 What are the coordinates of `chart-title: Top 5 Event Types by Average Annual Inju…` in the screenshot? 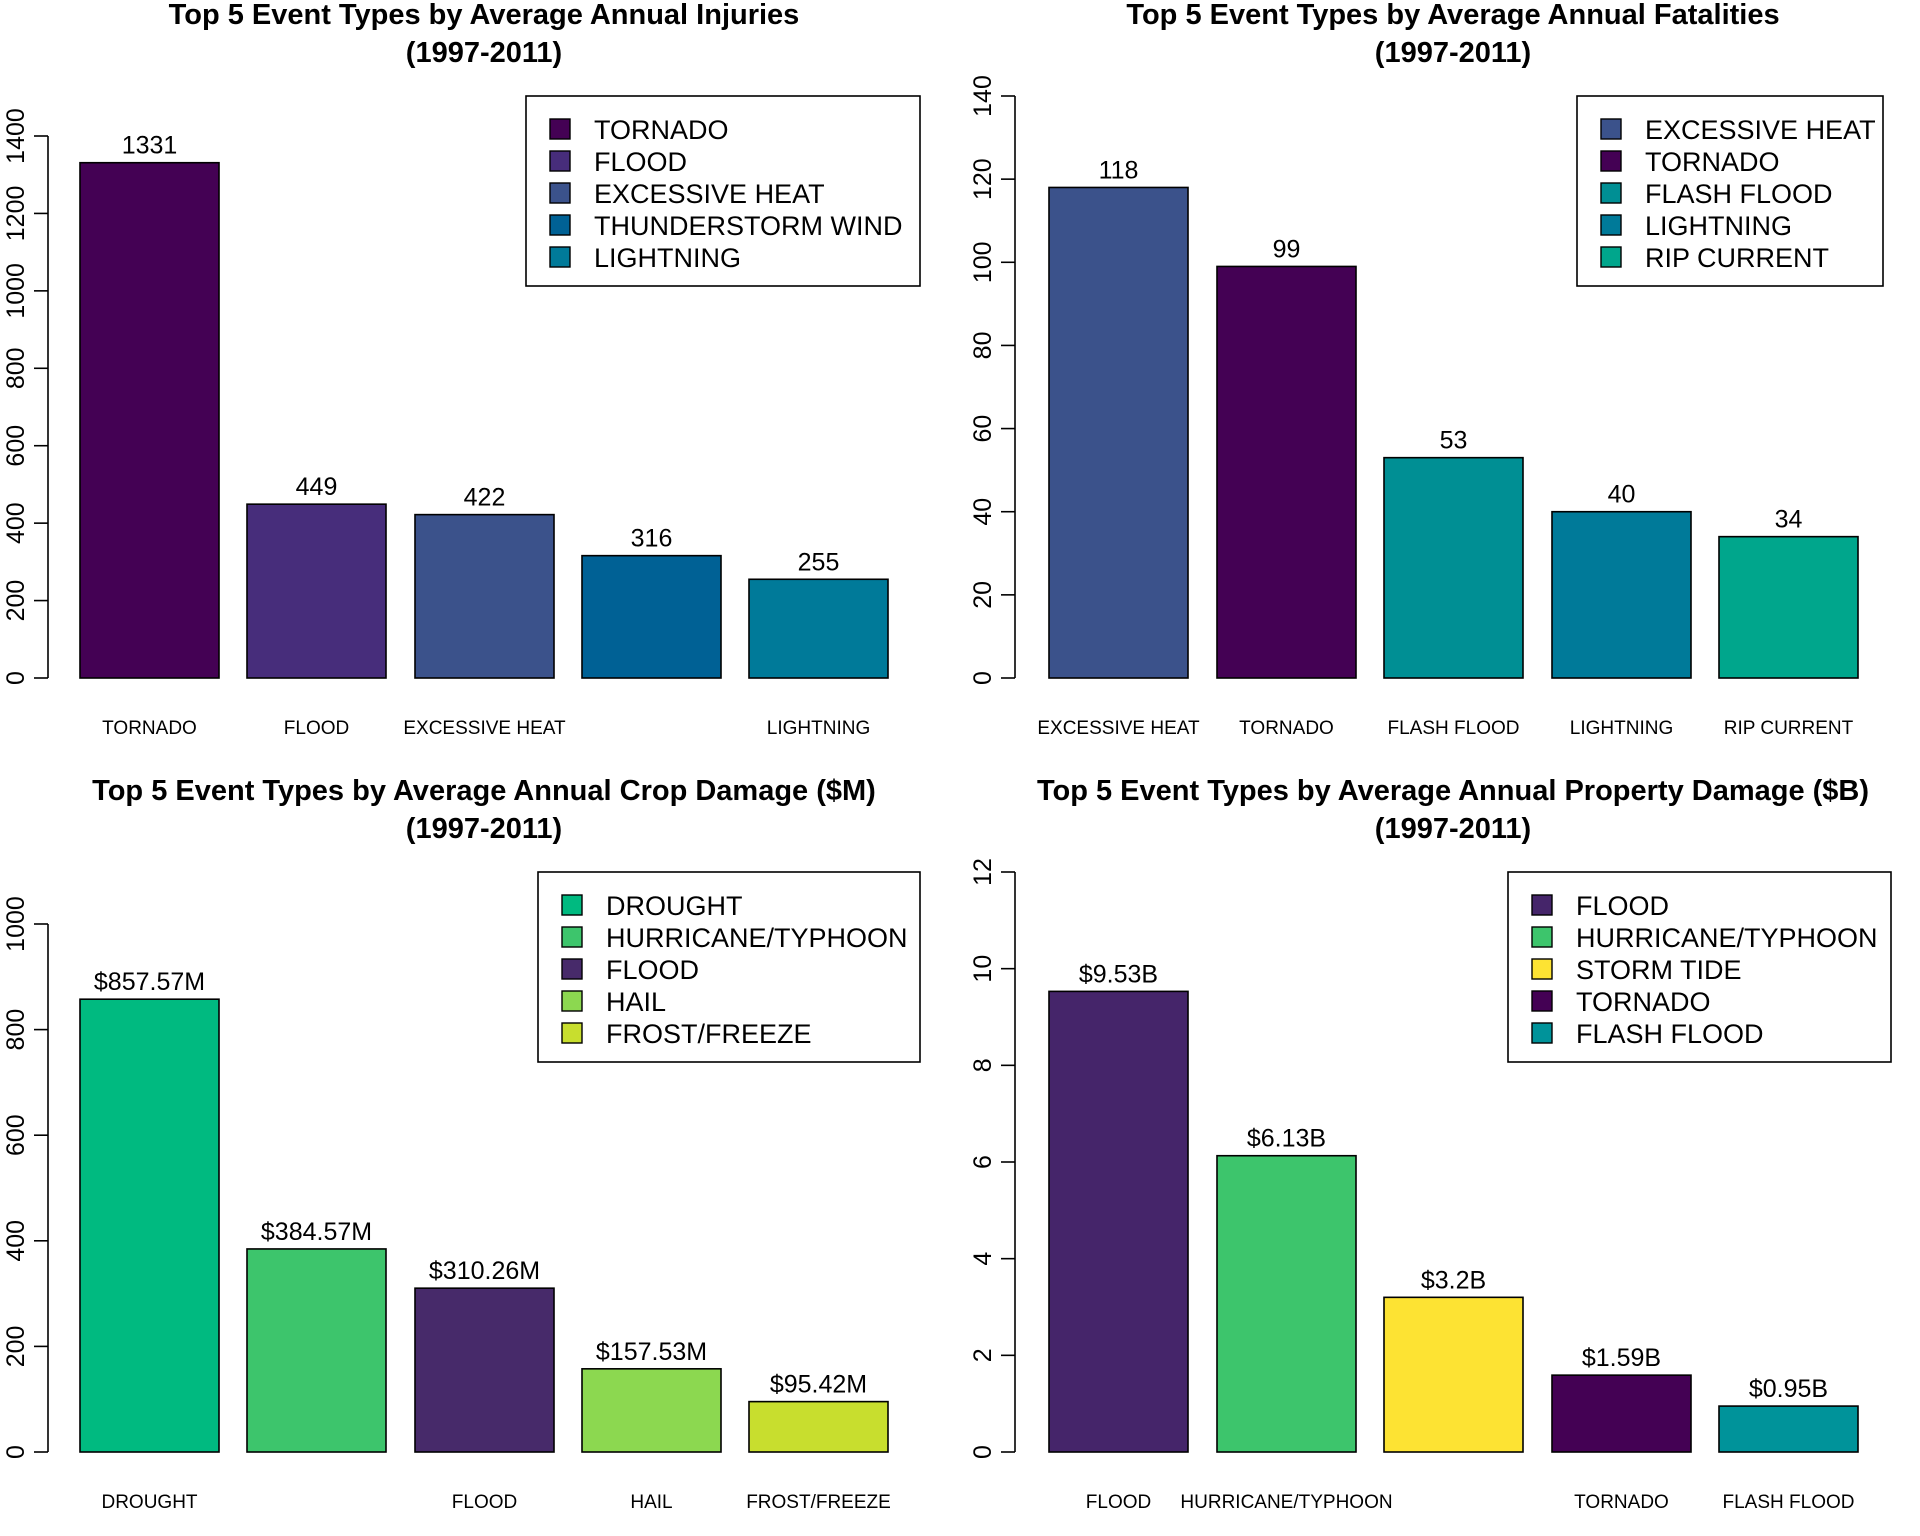 It's located at (484, 15).